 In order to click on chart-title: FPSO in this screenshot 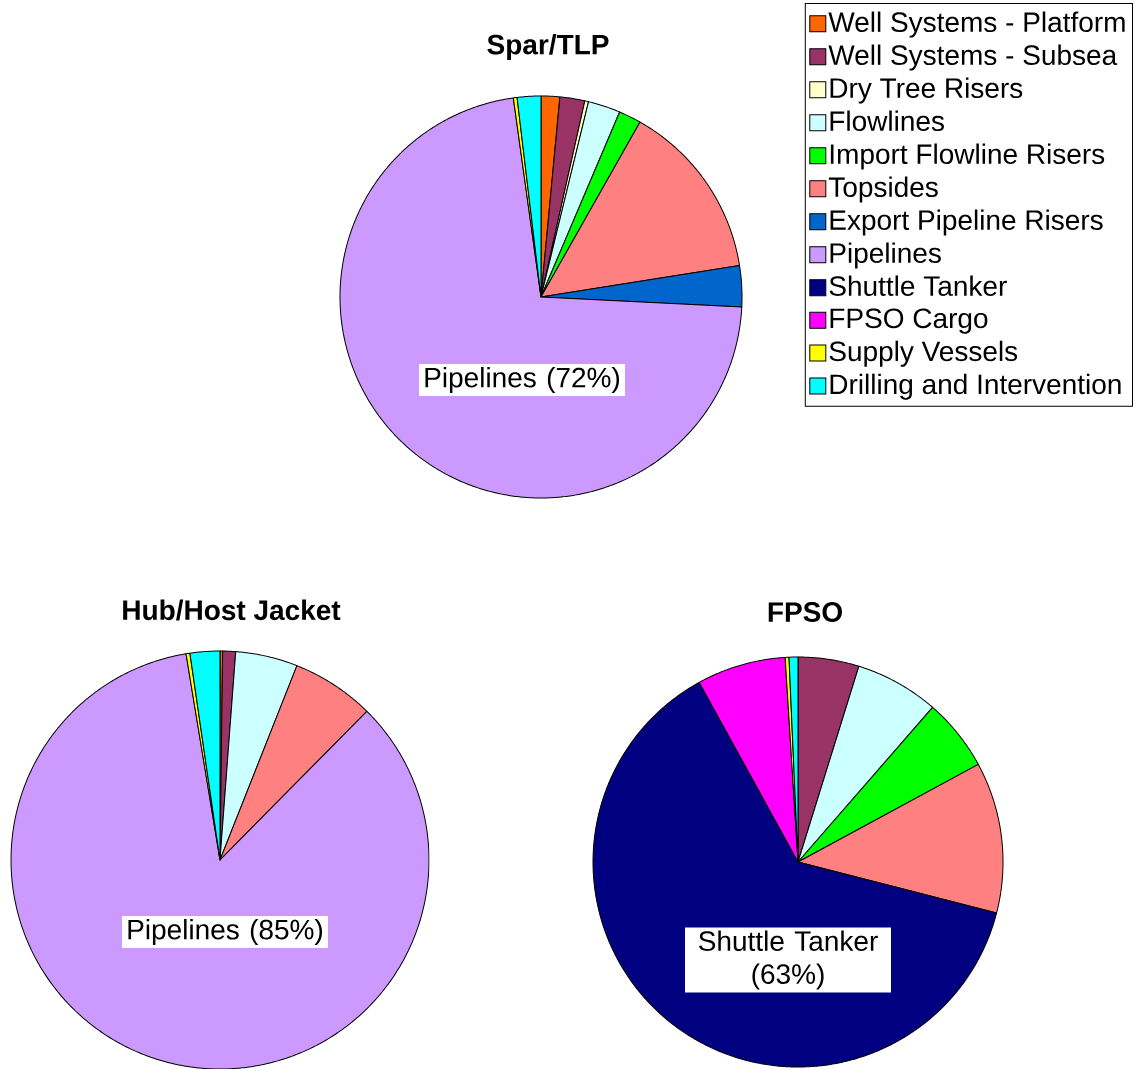, I will do `click(805, 612)`.